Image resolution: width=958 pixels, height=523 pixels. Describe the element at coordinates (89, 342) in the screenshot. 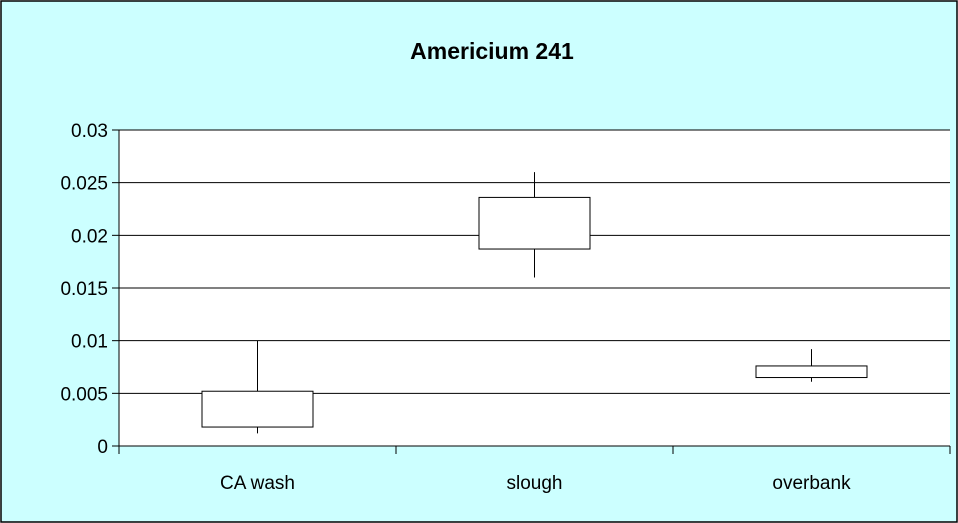

I see `y-tick-label: 0.01` at that location.